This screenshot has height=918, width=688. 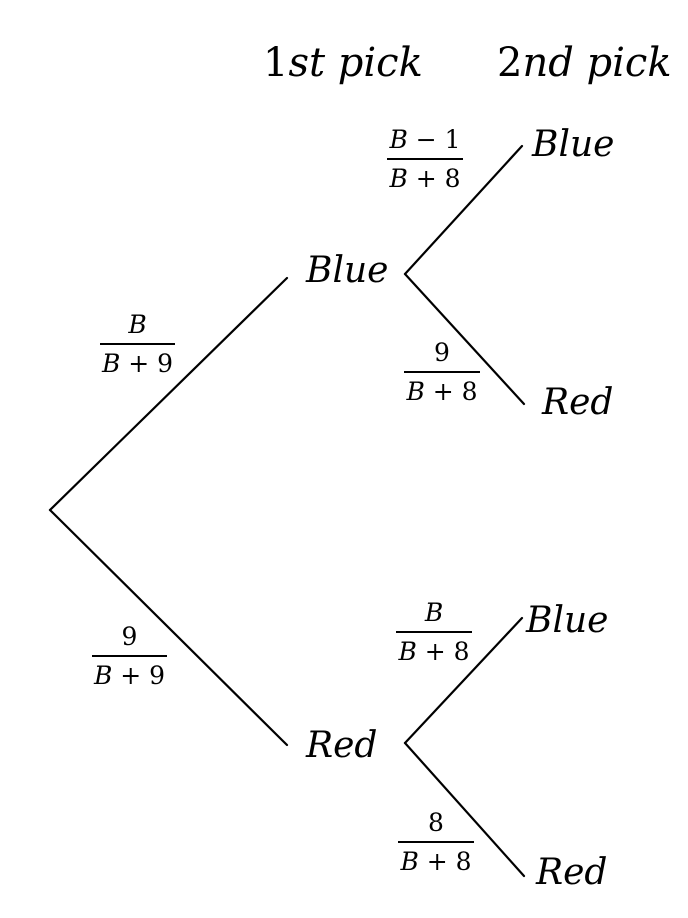 I want to click on prob-blue-blue-denominator: B + 8, so click(x=425, y=178).